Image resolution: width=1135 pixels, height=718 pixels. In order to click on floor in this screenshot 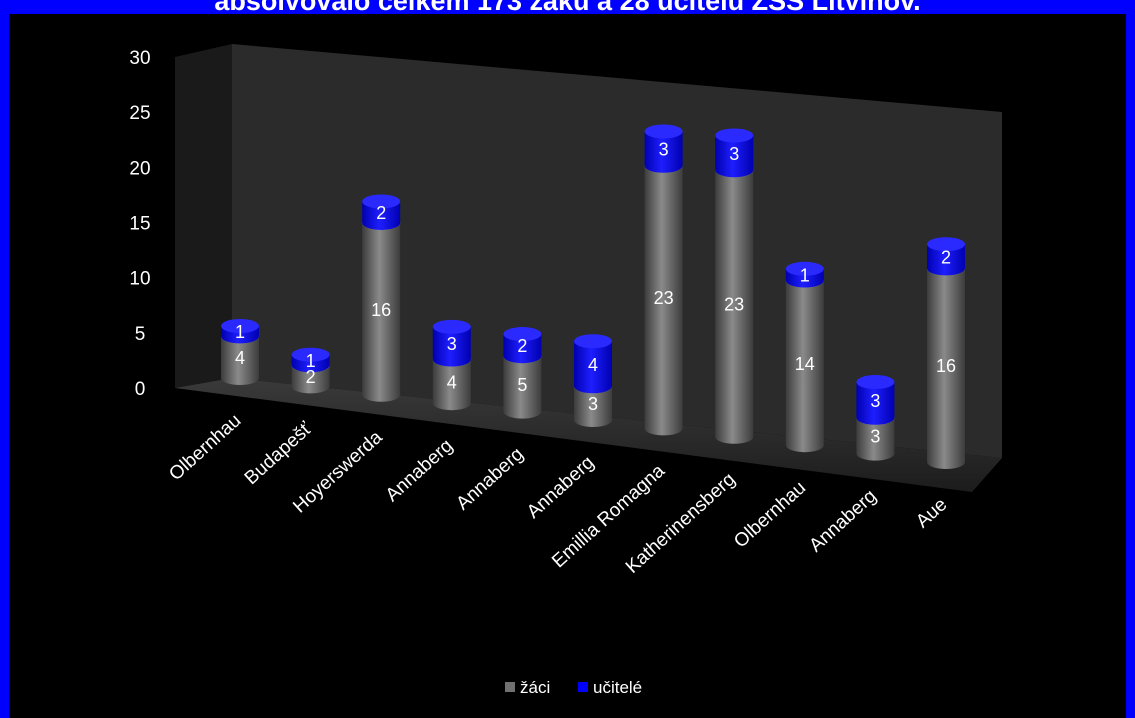, I will do `click(588, 435)`.